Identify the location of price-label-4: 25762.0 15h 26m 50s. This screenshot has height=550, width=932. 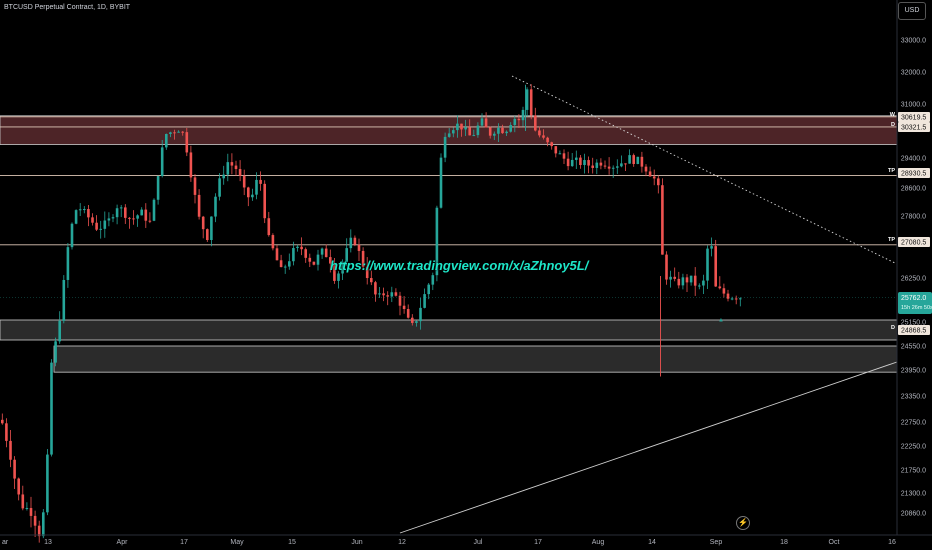
(915, 303).